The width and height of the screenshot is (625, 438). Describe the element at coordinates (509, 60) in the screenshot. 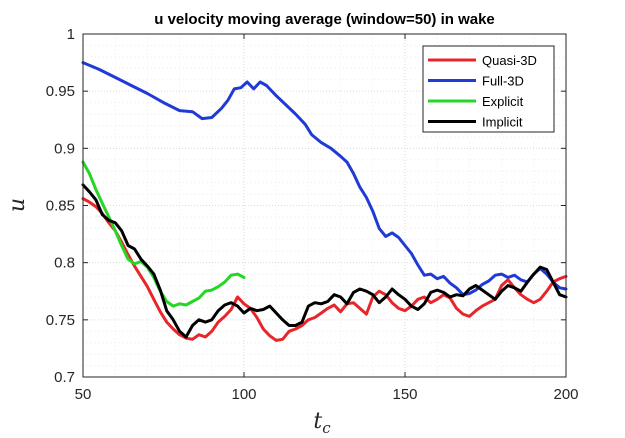

I see `legend-label-quasi-3d: Quasi-3D` at that location.